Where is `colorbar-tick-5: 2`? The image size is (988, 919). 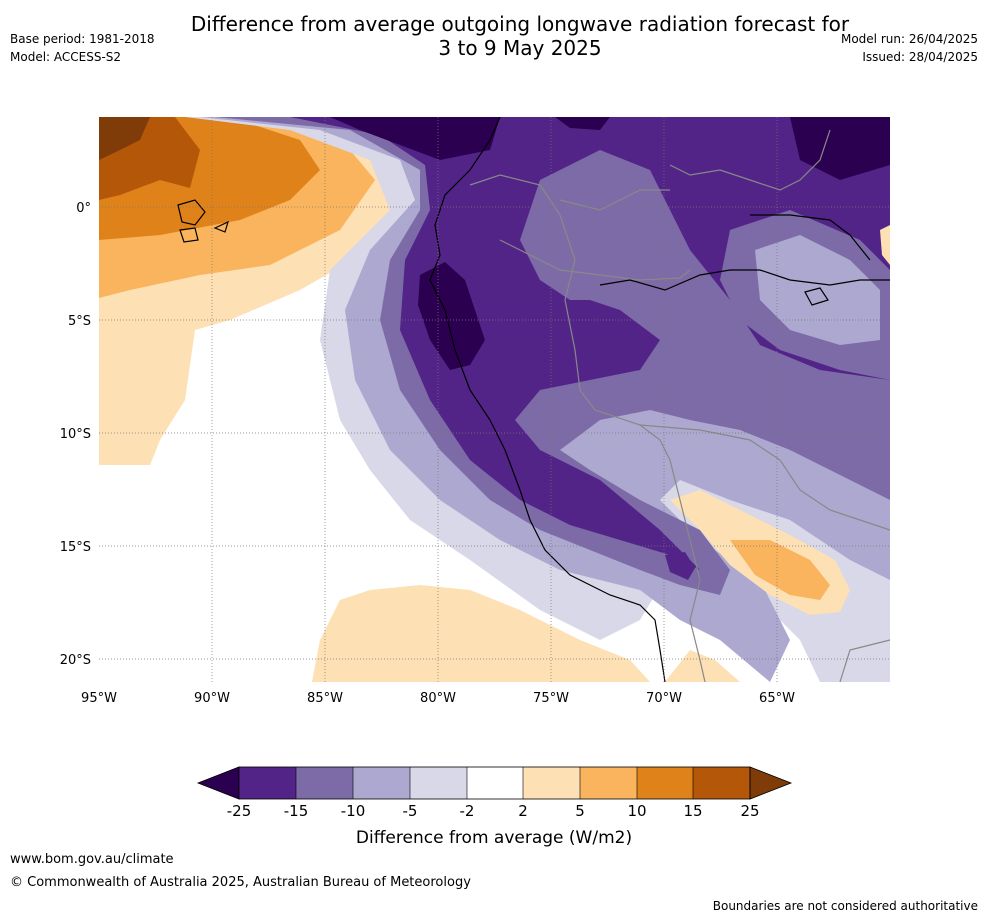 colorbar-tick-5: 2 is located at coordinates (523, 811).